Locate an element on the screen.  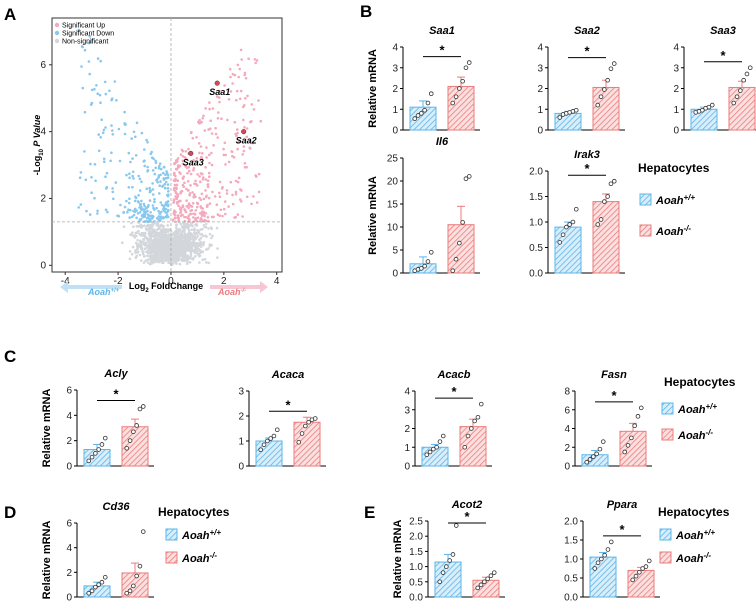
bar-ko is located at coordinates (461, 249).